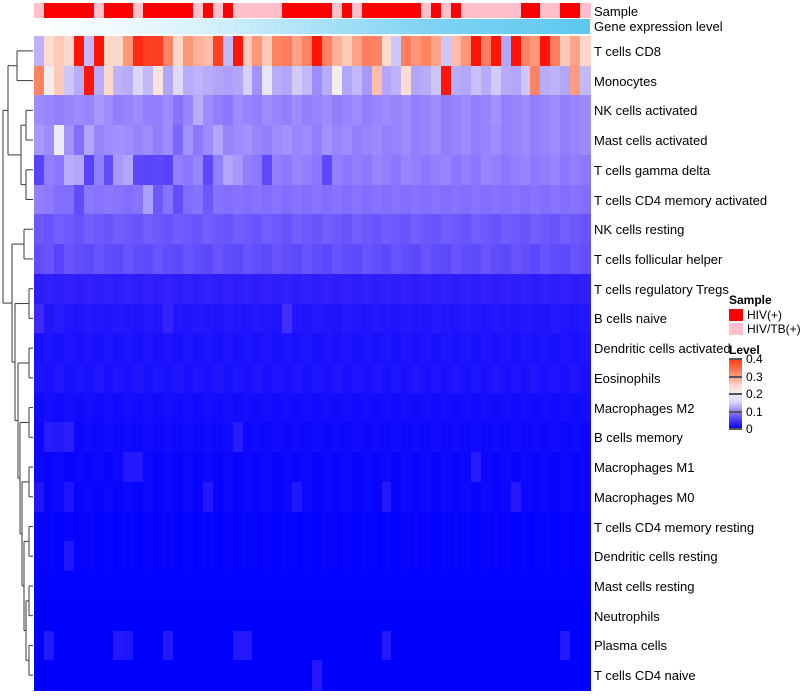 This screenshot has height=700, width=800. Describe the element at coordinates (658, 26) in the screenshot. I see `gene-expression-track-label: Gene expression level` at that location.